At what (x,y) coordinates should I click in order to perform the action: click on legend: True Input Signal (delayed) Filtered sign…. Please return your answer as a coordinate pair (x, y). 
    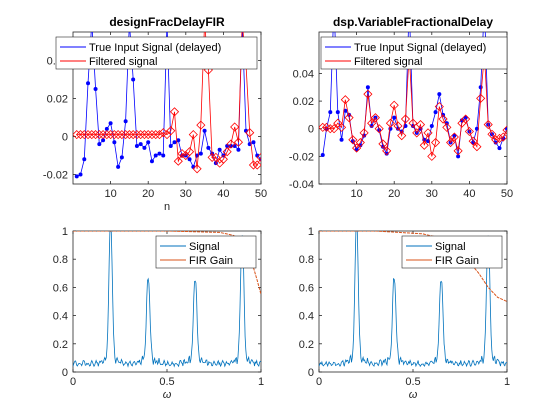
    Looking at the image, I should click on (156, 53).